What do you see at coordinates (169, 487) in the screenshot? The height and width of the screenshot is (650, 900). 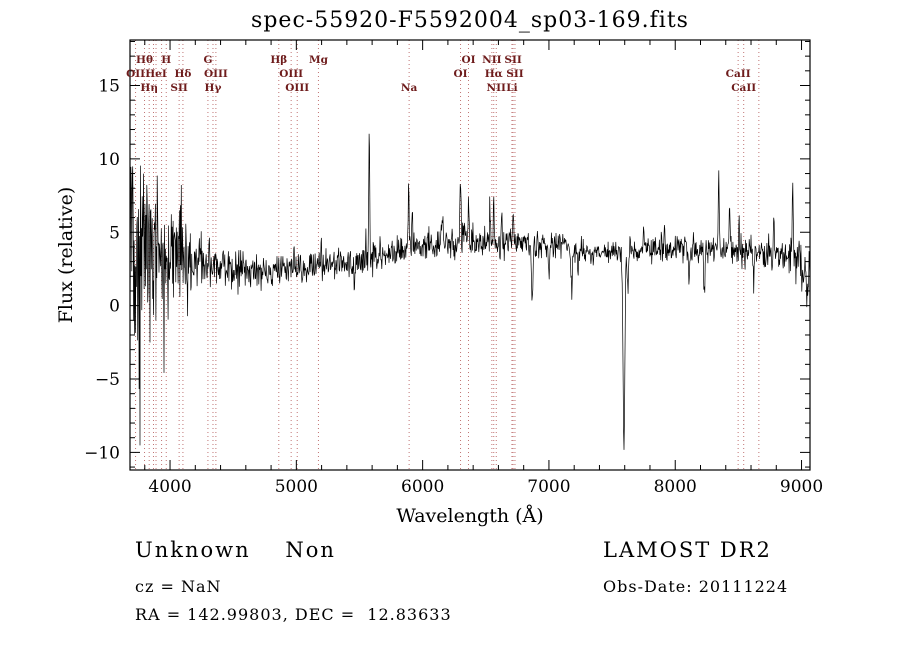 I see `x-tick-label: 4000` at bounding box center [169, 487].